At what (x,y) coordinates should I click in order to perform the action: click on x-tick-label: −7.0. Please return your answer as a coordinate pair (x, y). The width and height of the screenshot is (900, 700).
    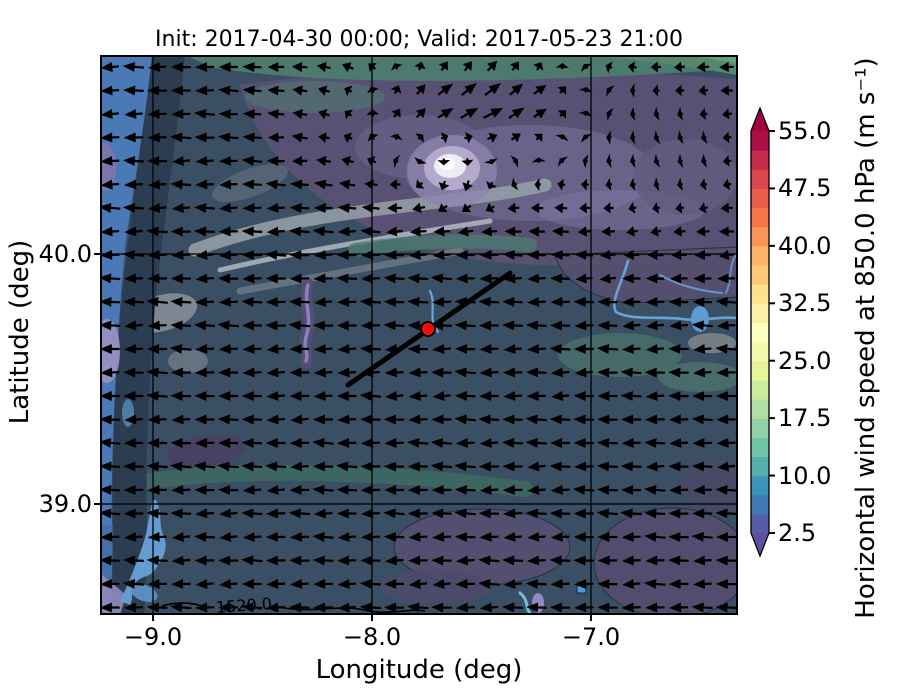
    Looking at the image, I should click on (591, 637).